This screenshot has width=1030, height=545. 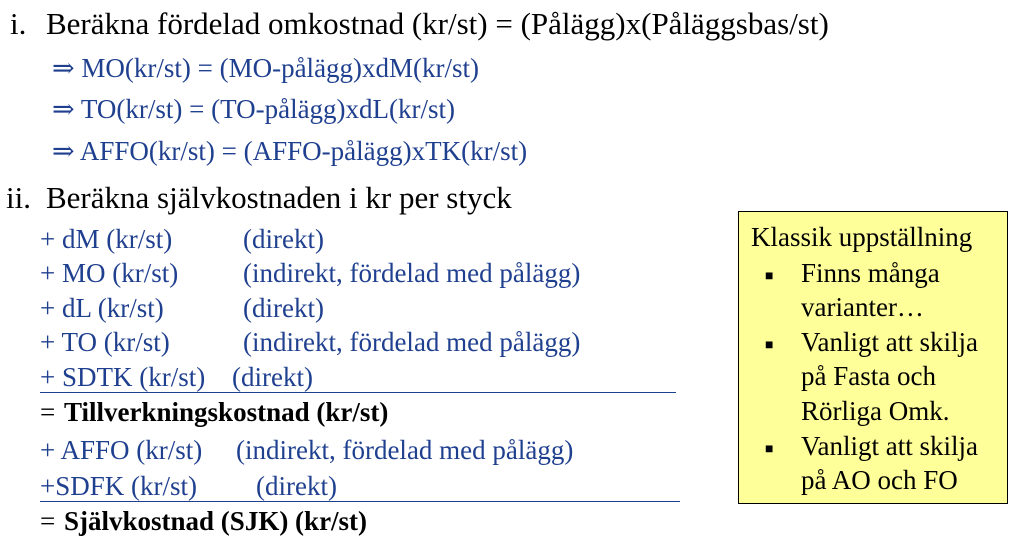 I want to click on note-box-title: Klassik uppställning, so click(x=862, y=237).